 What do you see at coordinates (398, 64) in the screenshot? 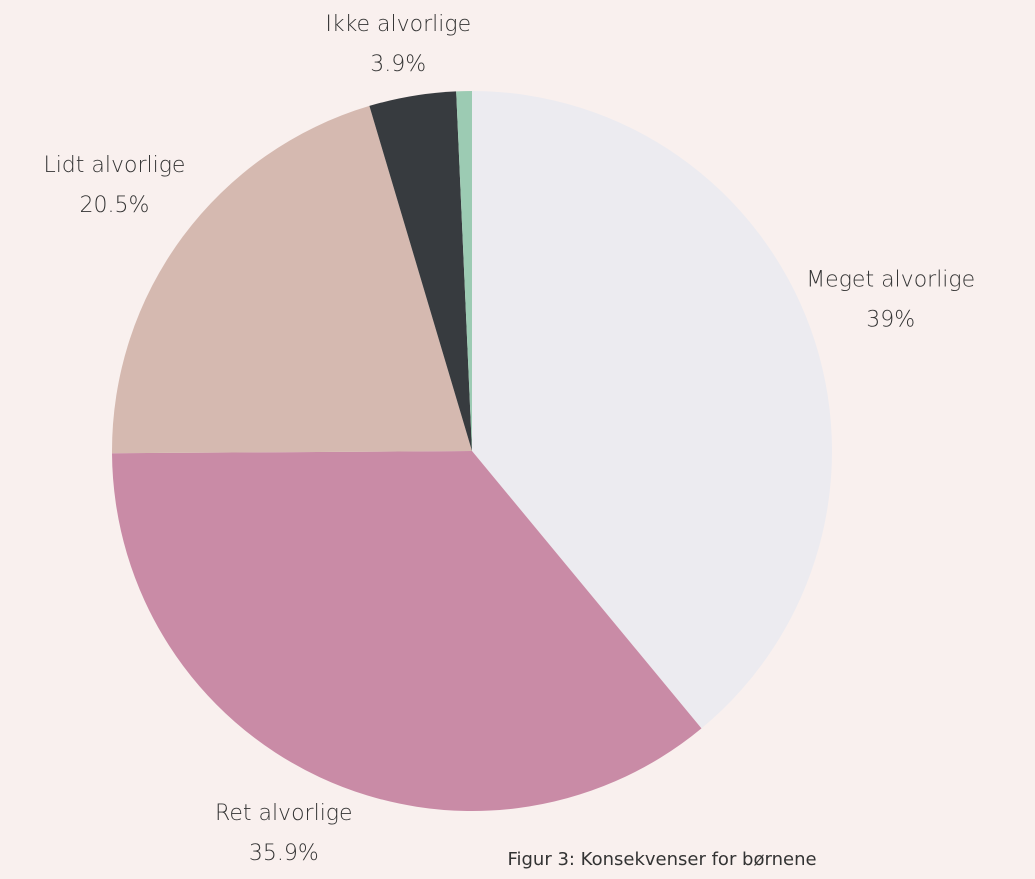
I see `slice-value-label: 3.9%` at bounding box center [398, 64].